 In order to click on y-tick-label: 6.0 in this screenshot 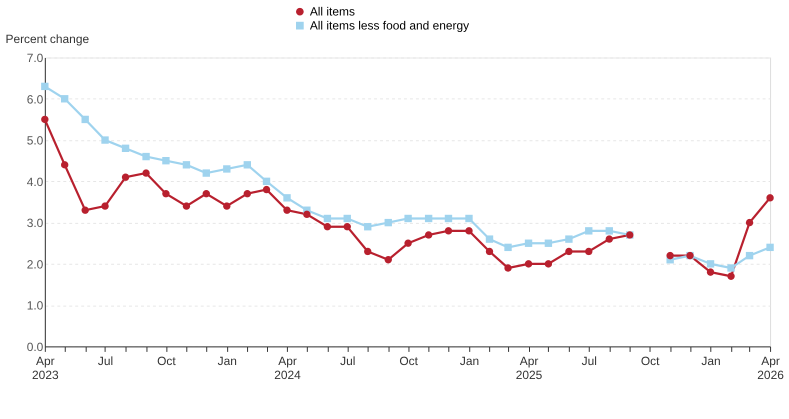, I will do `click(35, 99)`.